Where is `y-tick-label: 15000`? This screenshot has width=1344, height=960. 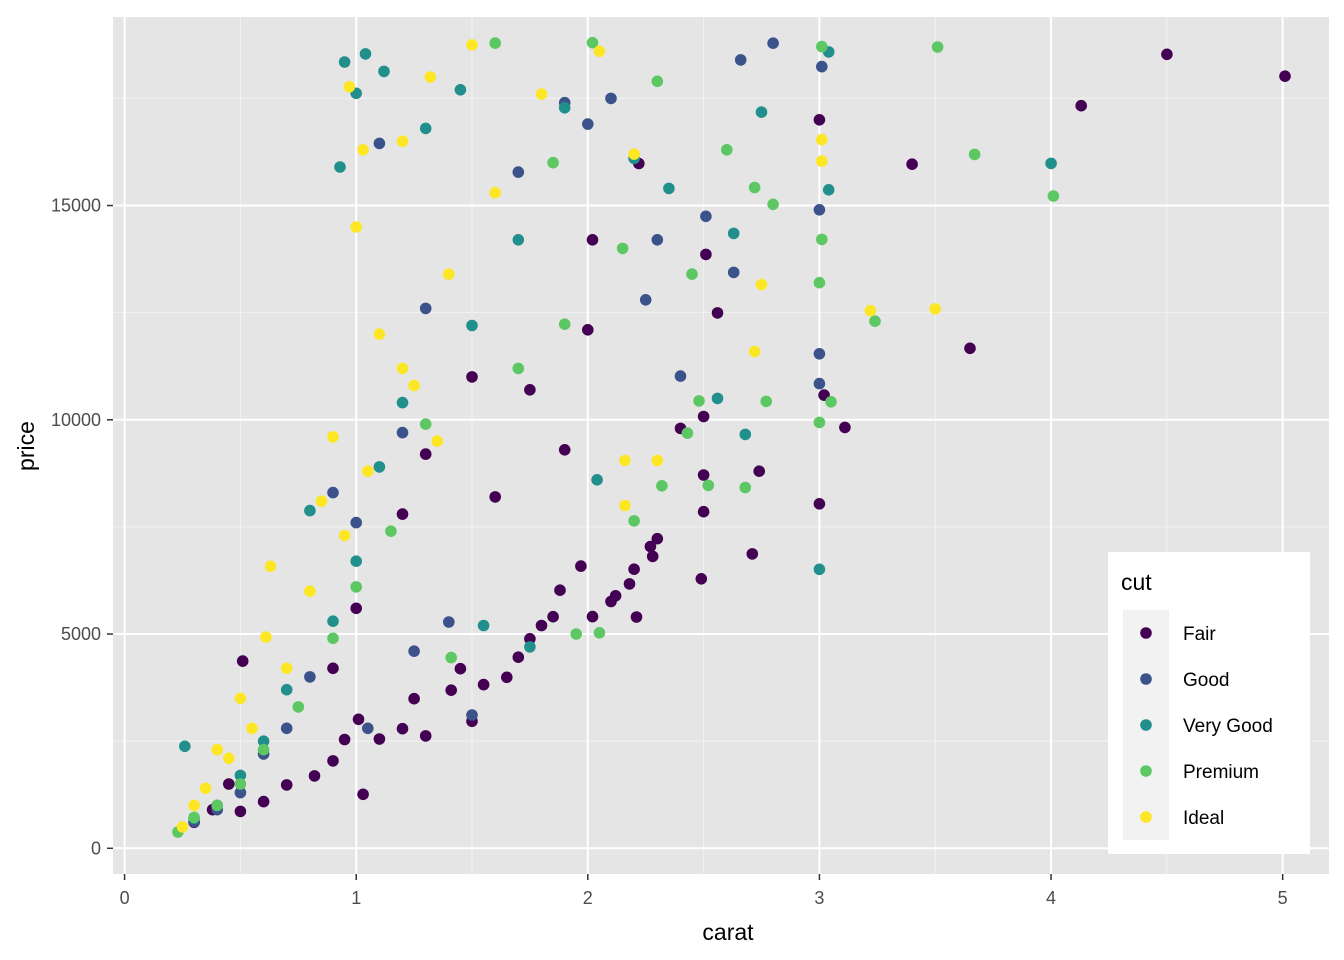
y-tick-label: 15000 is located at coordinates (76, 206).